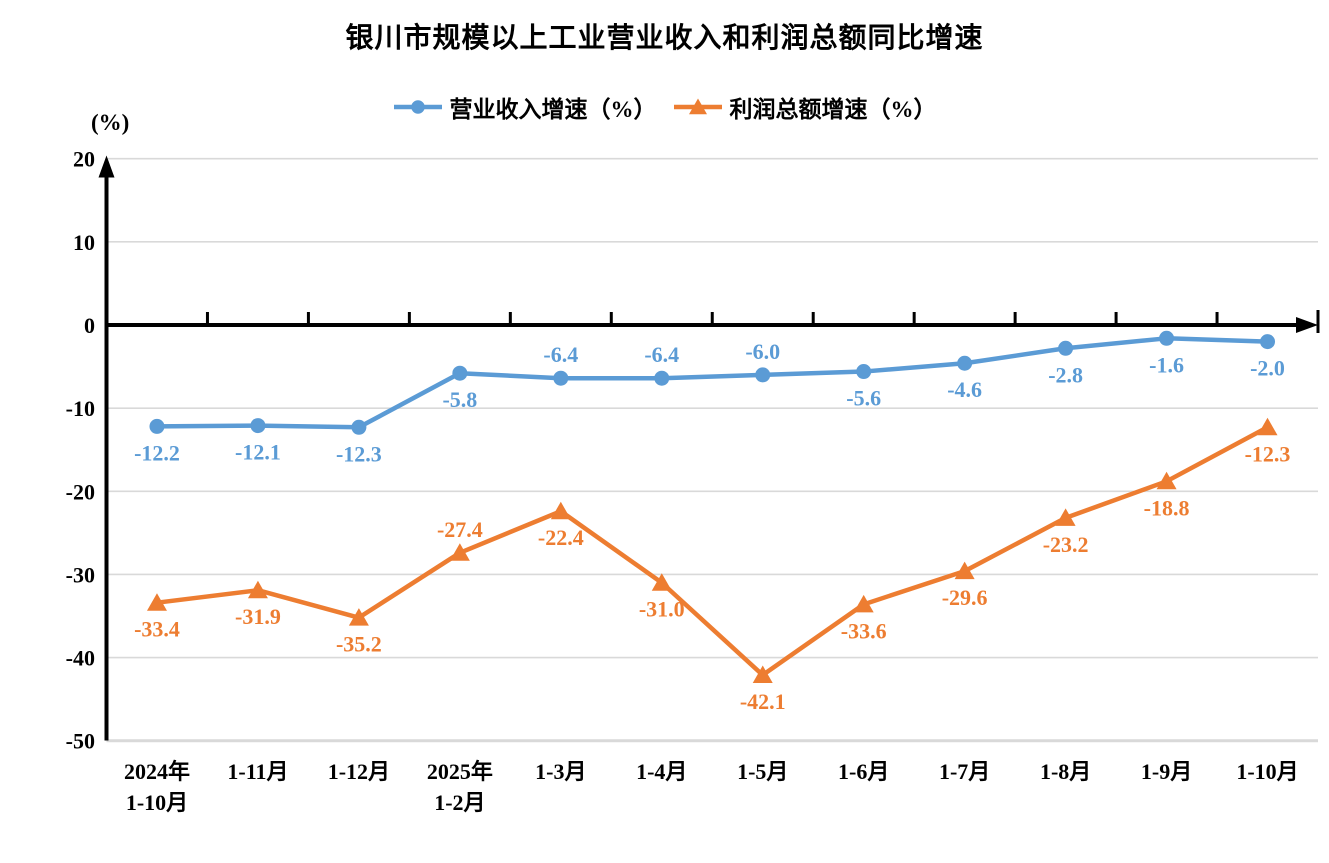  Describe the element at coordinates (964, 389) in the screenshot. I see `data-point-label: -4.6` at that location.